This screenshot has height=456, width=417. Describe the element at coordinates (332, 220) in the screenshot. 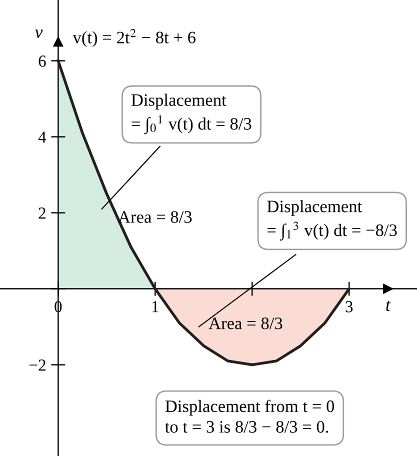

I see `annotation: Displacement = ∫$_{1}$$^{3}$ v(t) dt = −8/3` at that location.